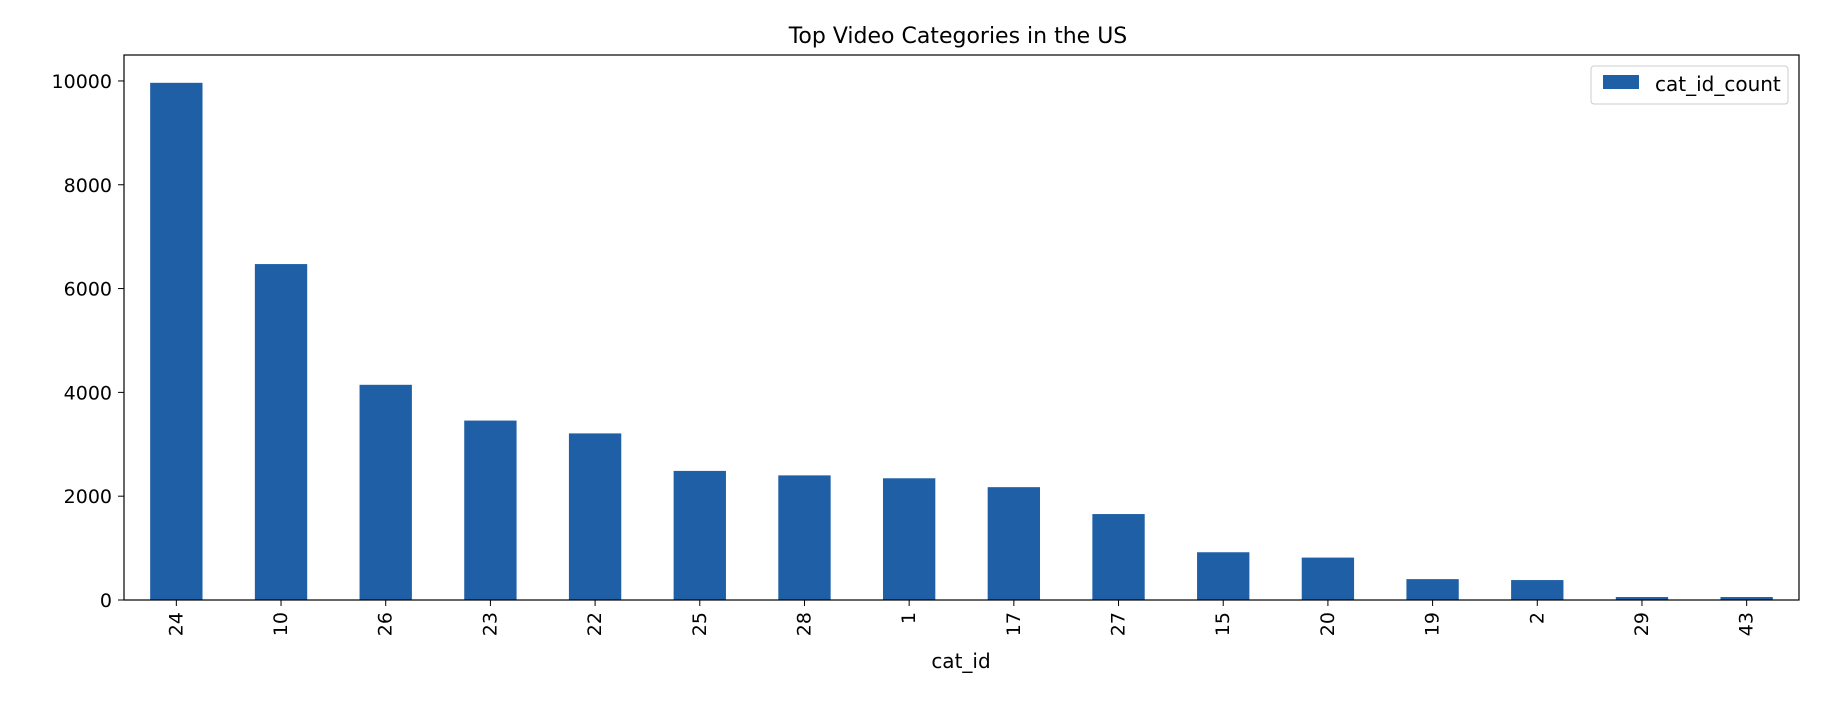  Describe the element at coordinates (595, 624) in the screenshot. I see `x-tick-label: 22` at that location.